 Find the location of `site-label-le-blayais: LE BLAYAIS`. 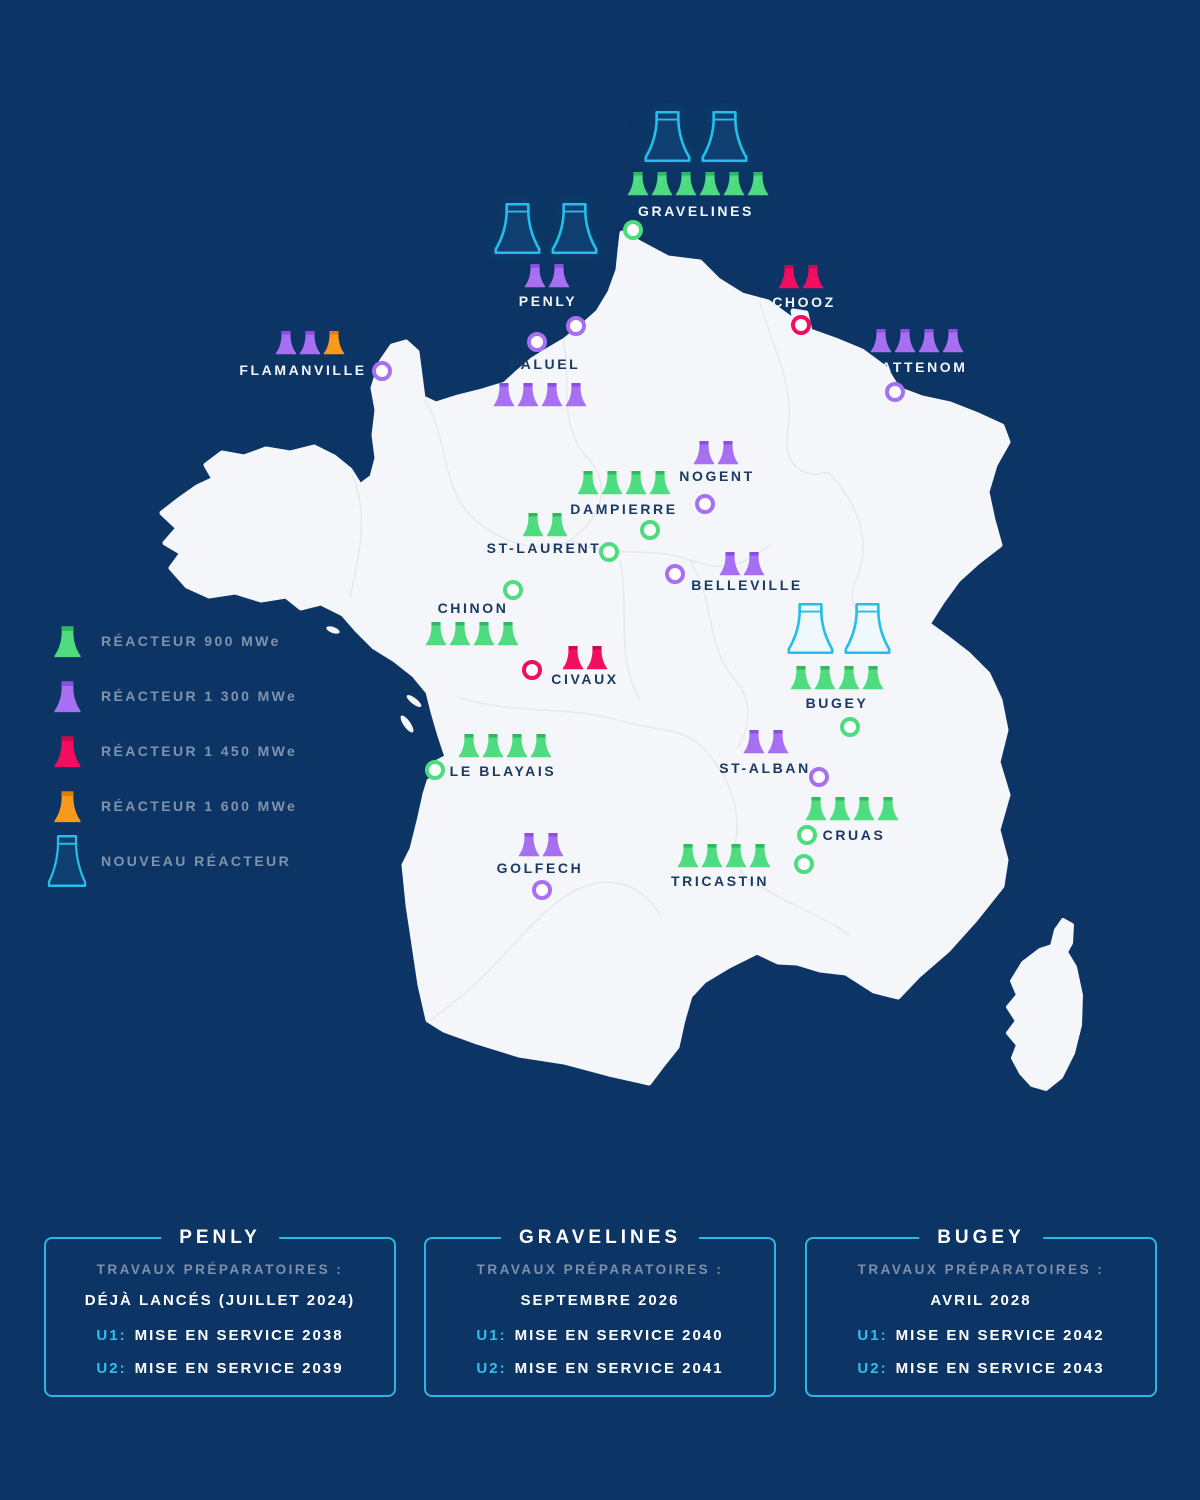

site-label-le-blayais: LE BLAYAIS is located at coordinates (503, 771).